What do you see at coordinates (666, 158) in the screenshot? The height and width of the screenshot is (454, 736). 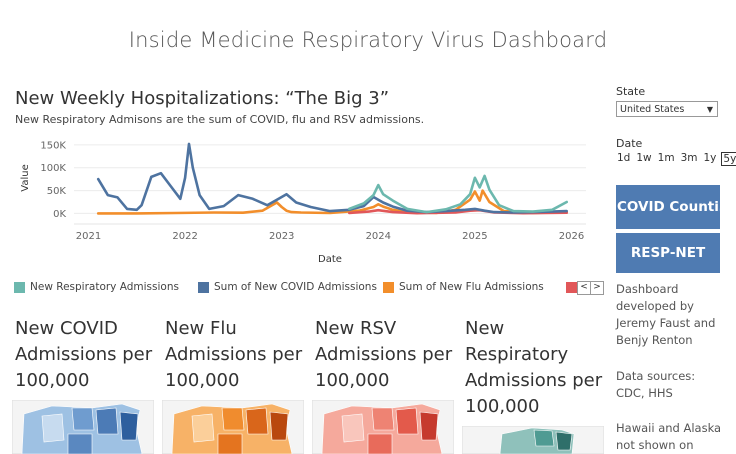 I see `date-option-1m: 1m` at bounding box center [666, 158].